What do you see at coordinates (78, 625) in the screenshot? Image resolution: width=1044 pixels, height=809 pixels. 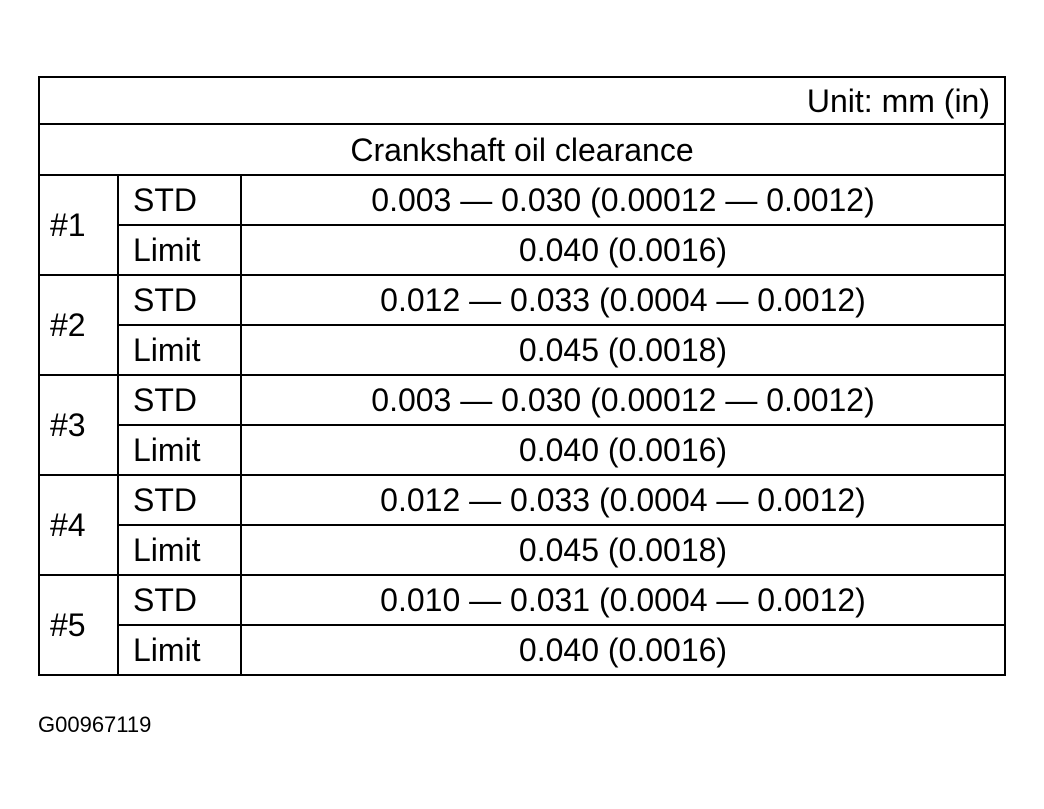 I see `group-label: #5` at bounding box center [78, 625].